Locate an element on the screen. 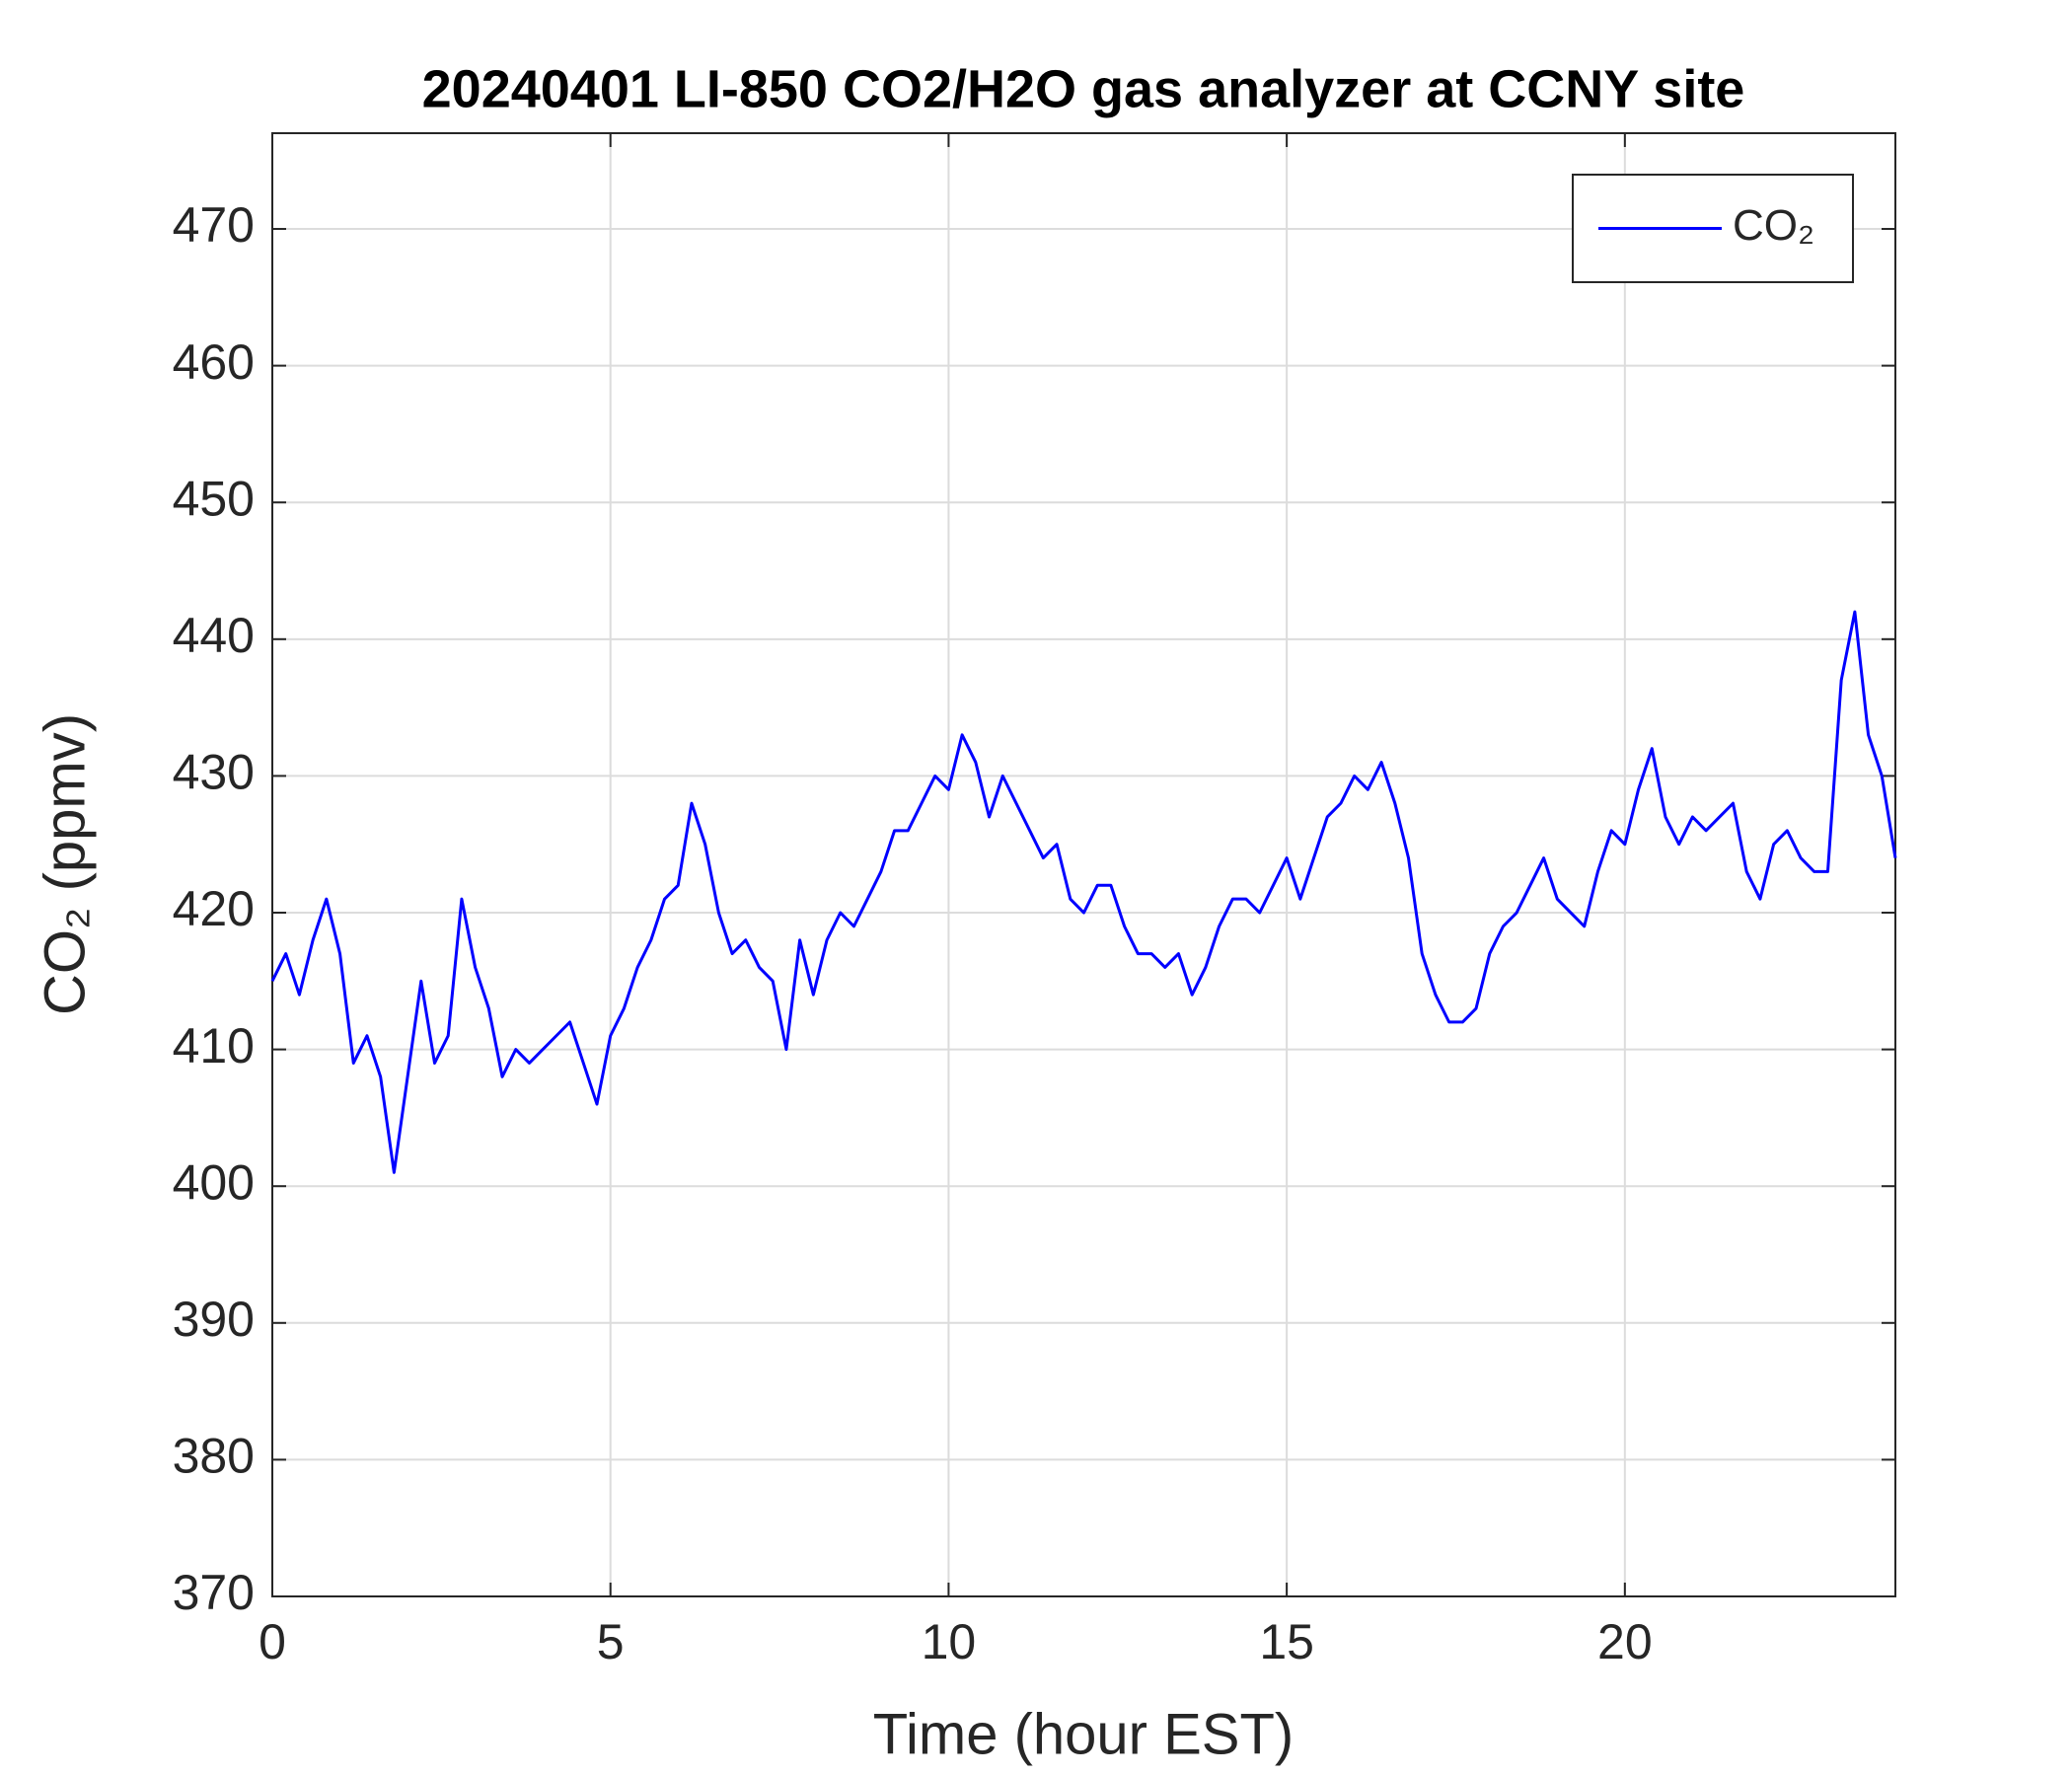 This screenshot has height=1776, width=2072. y-tick-label: 370 is located at coordinates (214, 1593).